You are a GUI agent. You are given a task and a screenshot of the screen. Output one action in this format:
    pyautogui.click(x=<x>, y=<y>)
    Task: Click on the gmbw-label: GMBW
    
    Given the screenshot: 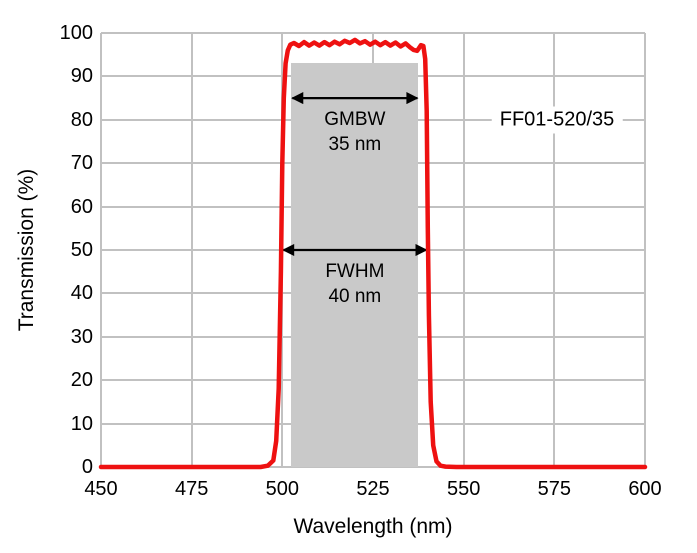 What is the action you would take?
    pyautogui.click(x=355, y=120)
    